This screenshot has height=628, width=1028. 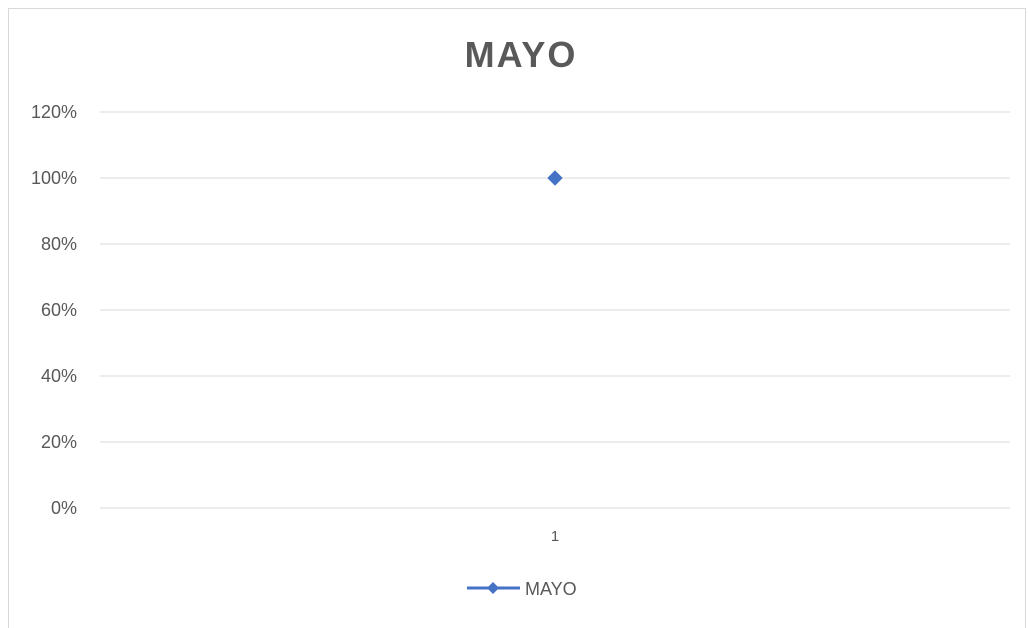 What do you see at coordinates (64, 508) in the screenshot?
I see `y-tick-label: 0%` at bounding box center [64, 508].